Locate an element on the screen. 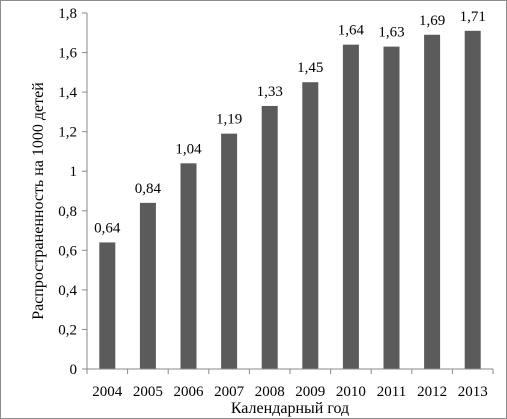  data-label-2006: 1,04 is located at coordinates (188, 149).